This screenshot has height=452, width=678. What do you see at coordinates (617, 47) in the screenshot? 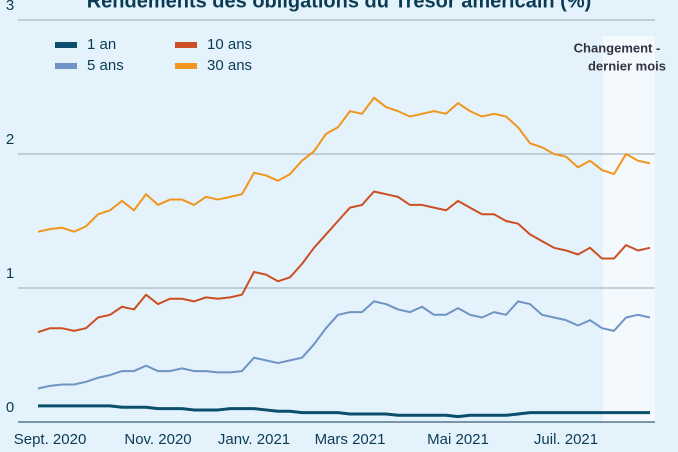
I see `annotation: Changement -` at bounding box center [617, 47].